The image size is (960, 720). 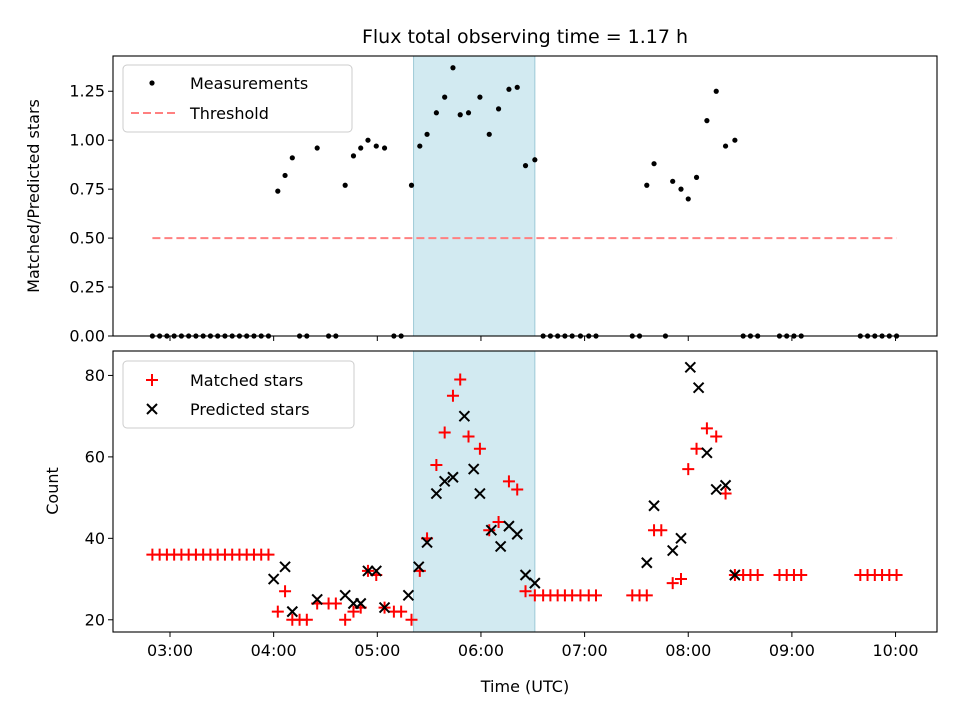 What do you see at coordinates (688, 650) in the screenshot?
I see `x-tick-label: 08:00` at bounding box center [688, 650].